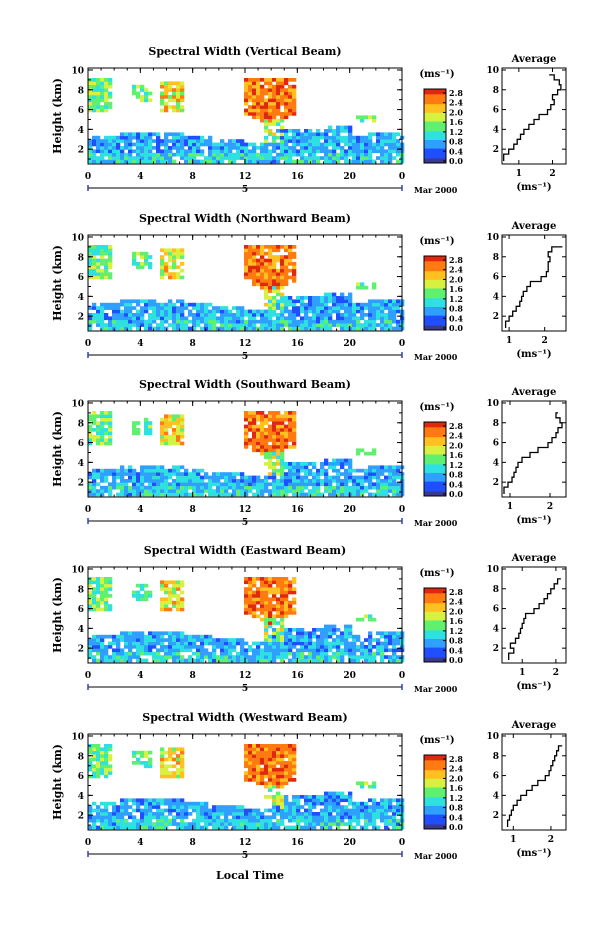 This screenshot has width=616, height=929. Describe the element at coordinates (456, 641) in the screenshot. I see `colorbar-tick-label: 0.8` at that location.